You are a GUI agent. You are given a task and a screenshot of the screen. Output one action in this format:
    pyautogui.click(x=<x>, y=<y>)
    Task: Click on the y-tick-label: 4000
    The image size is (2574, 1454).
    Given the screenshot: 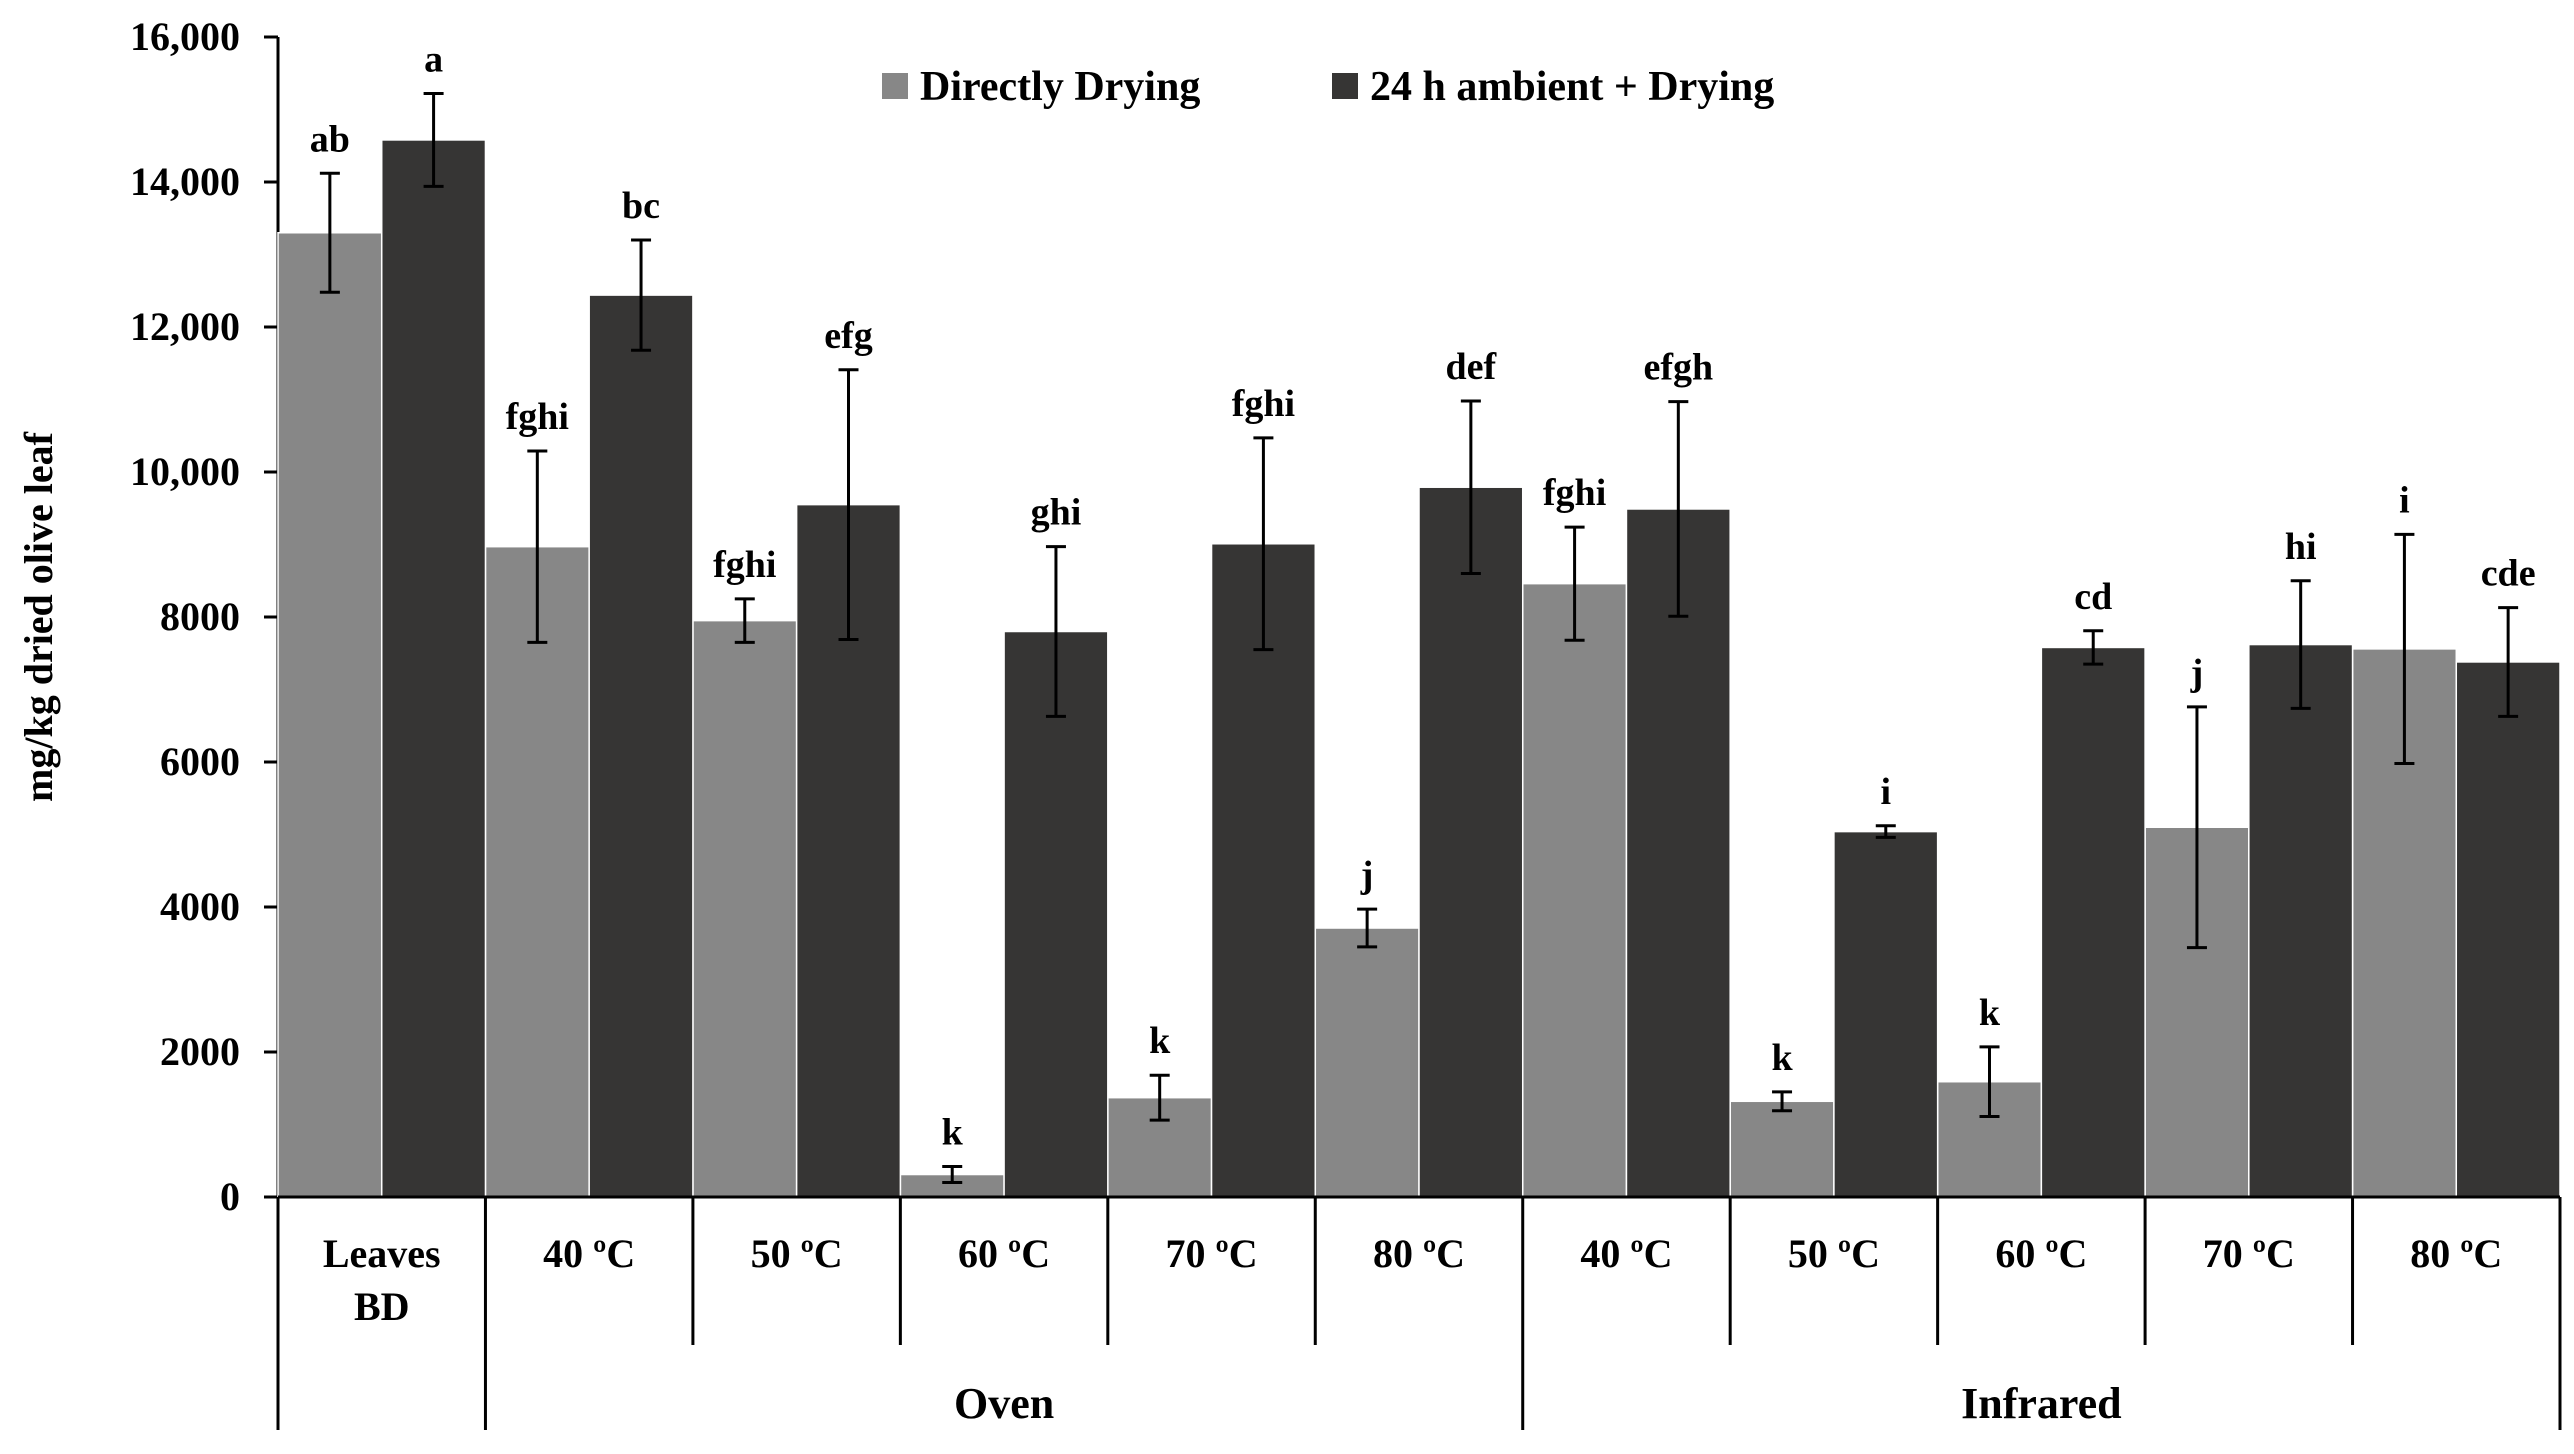 What is the action you would take?
    pyautogui.click(x=200, y=906)
    